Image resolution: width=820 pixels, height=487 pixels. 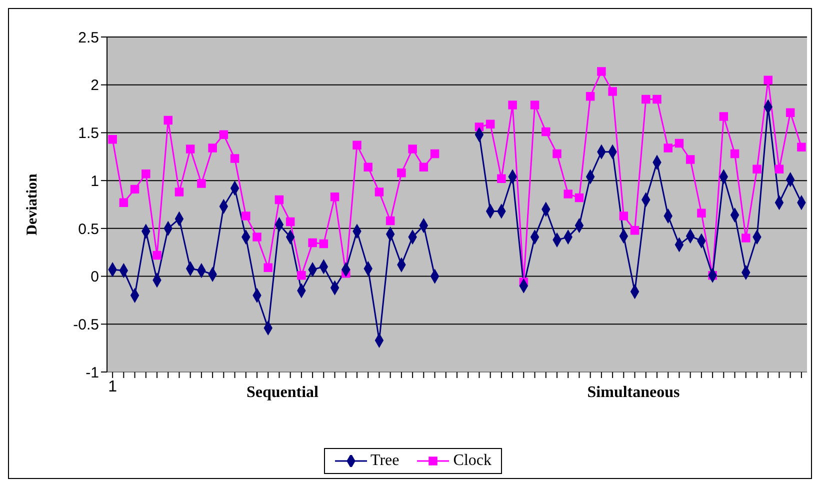 I want to click on y-tick-label: -0.5, so click(x=86, y=325).